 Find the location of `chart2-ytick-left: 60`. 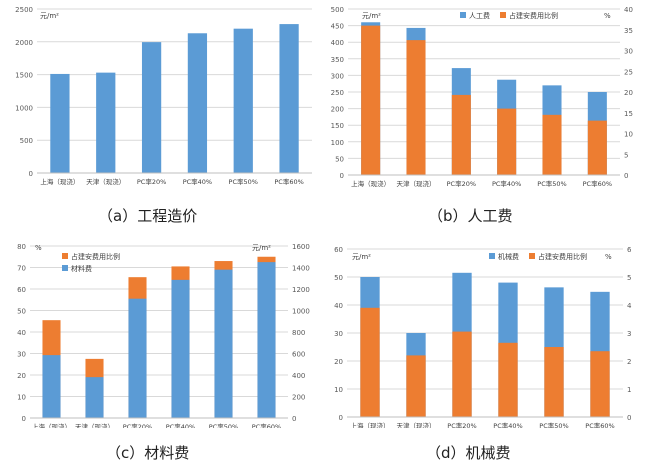

chart2-ytick-left: 60 is located at coordinates (21, 290).